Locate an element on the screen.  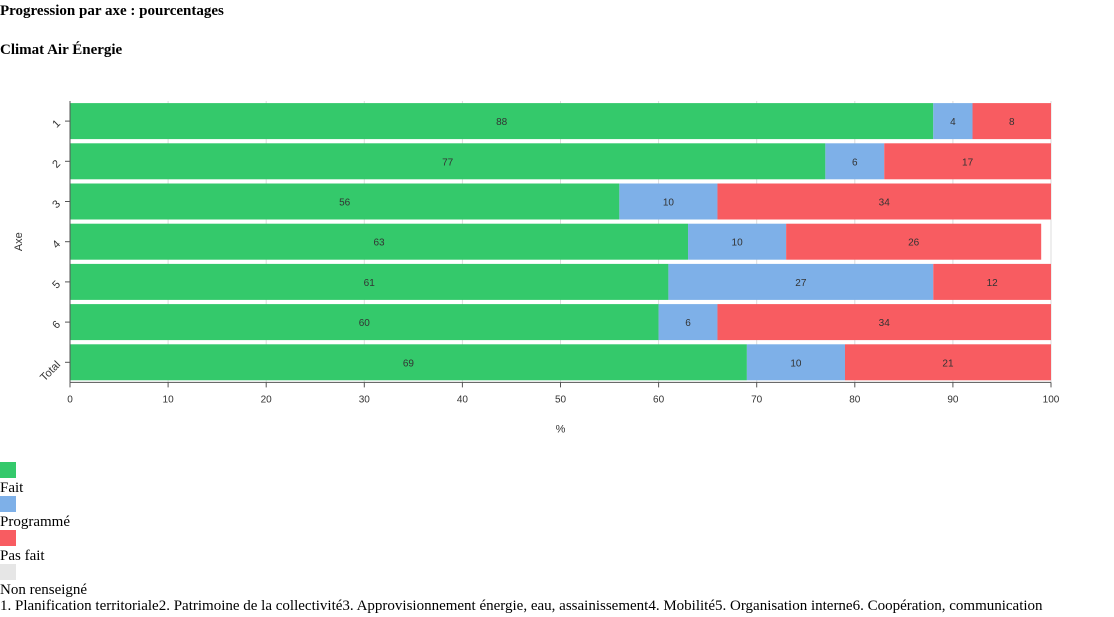
data-label: 77 is located at coordinates (448, 162).